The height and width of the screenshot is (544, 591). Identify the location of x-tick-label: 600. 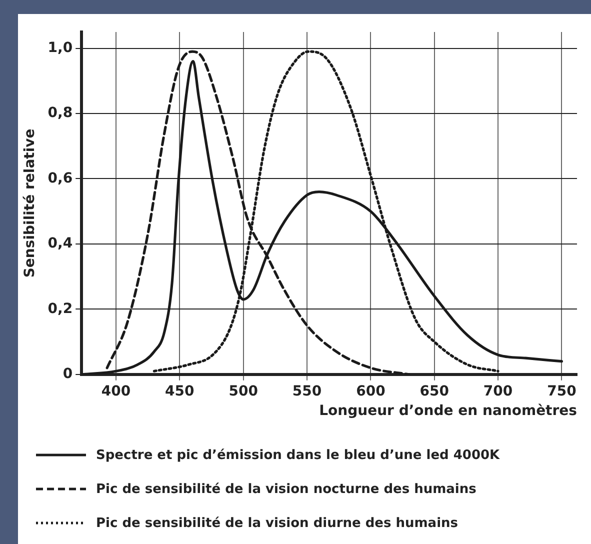
(371, 391).